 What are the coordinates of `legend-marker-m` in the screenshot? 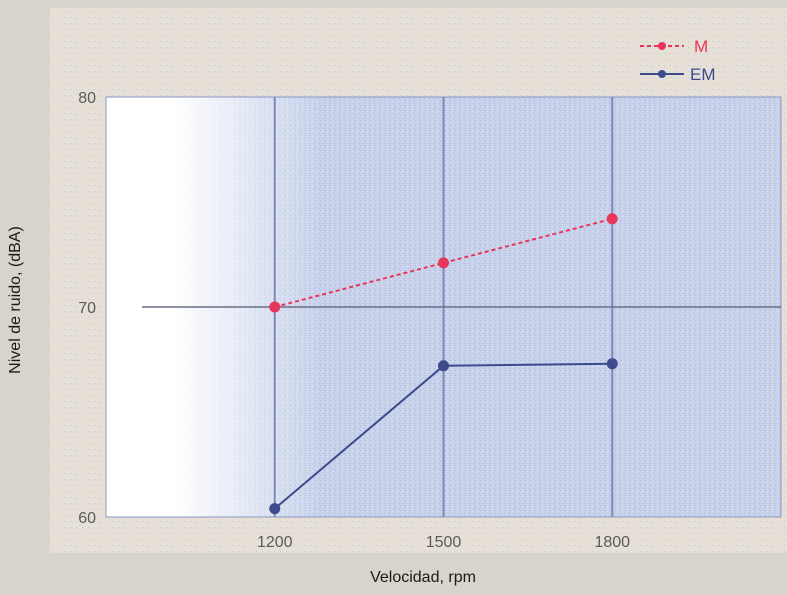 It's located at (662, 46).